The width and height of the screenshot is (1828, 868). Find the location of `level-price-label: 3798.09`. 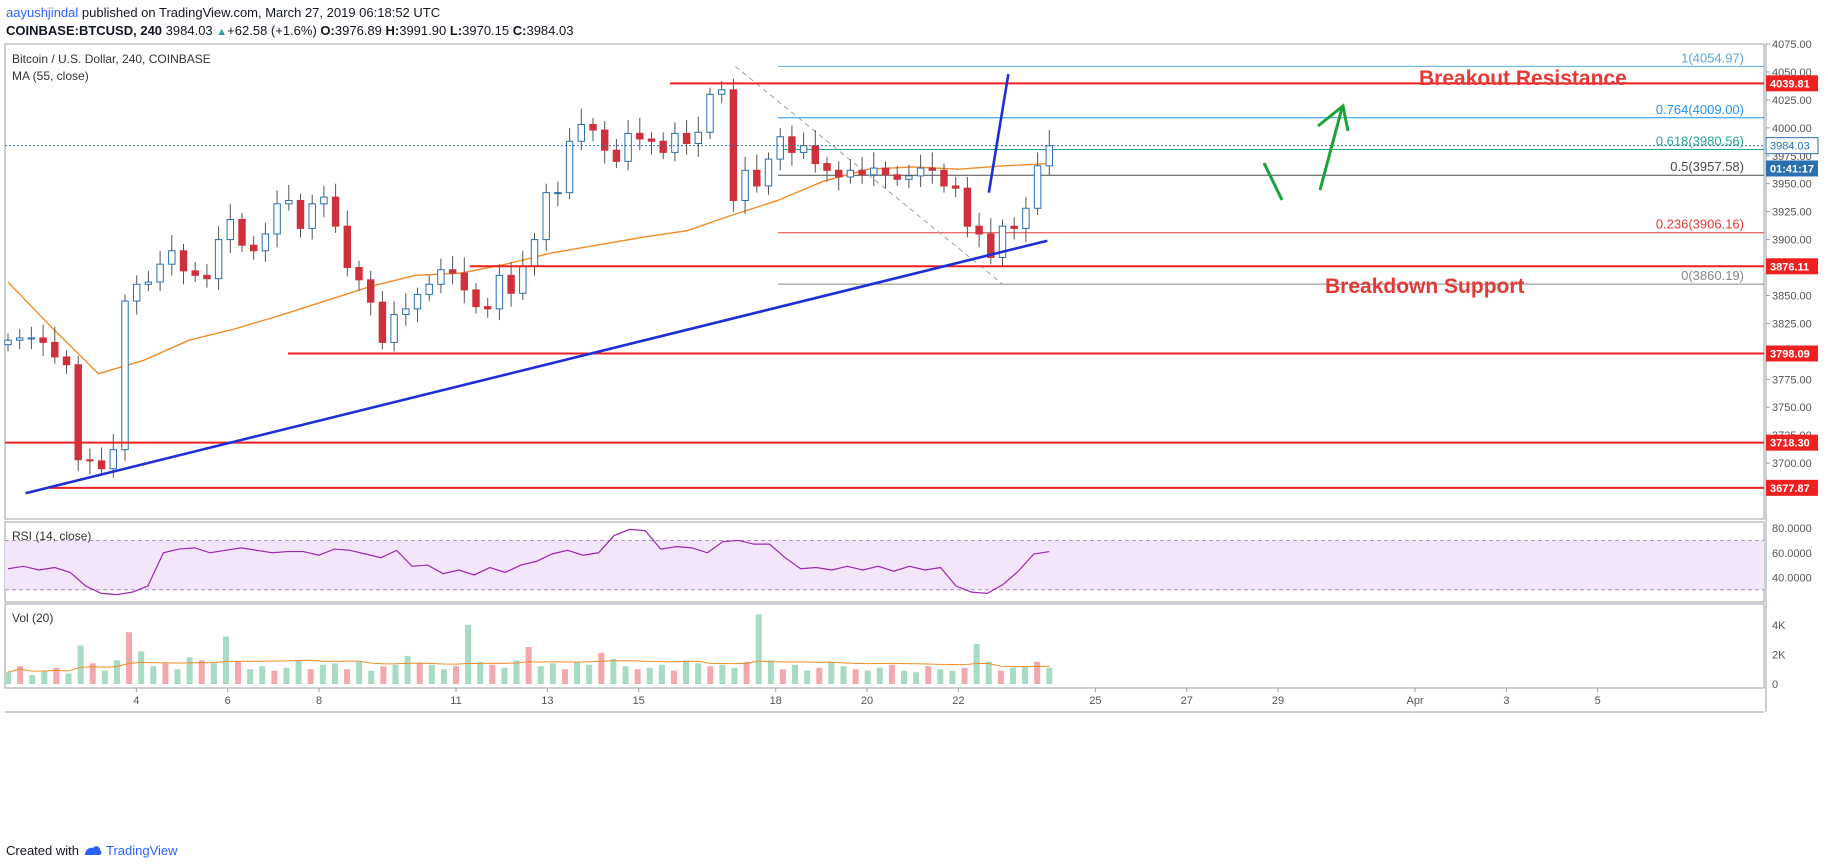

level-price-label: 3798.09 is located at coordinates (1790, 354).